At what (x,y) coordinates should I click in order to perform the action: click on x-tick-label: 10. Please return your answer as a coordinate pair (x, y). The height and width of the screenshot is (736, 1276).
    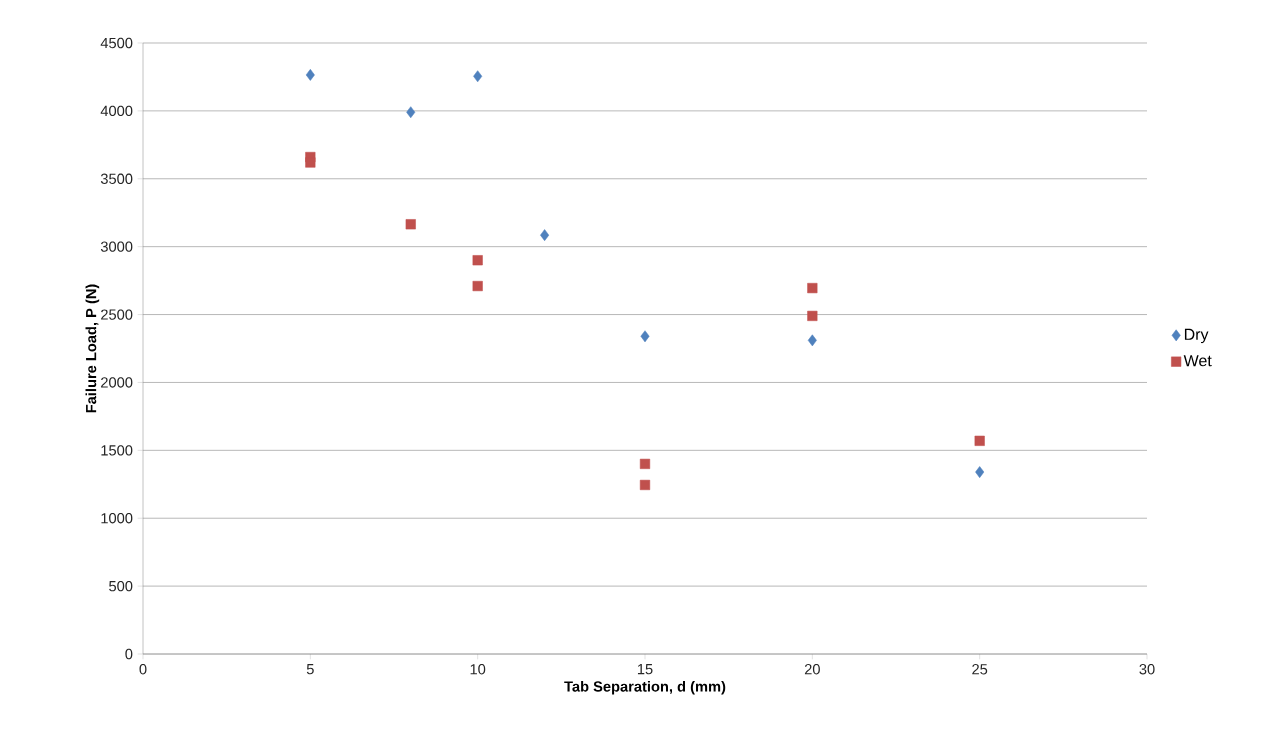
    Looking at the image, I should click on (478, 669).